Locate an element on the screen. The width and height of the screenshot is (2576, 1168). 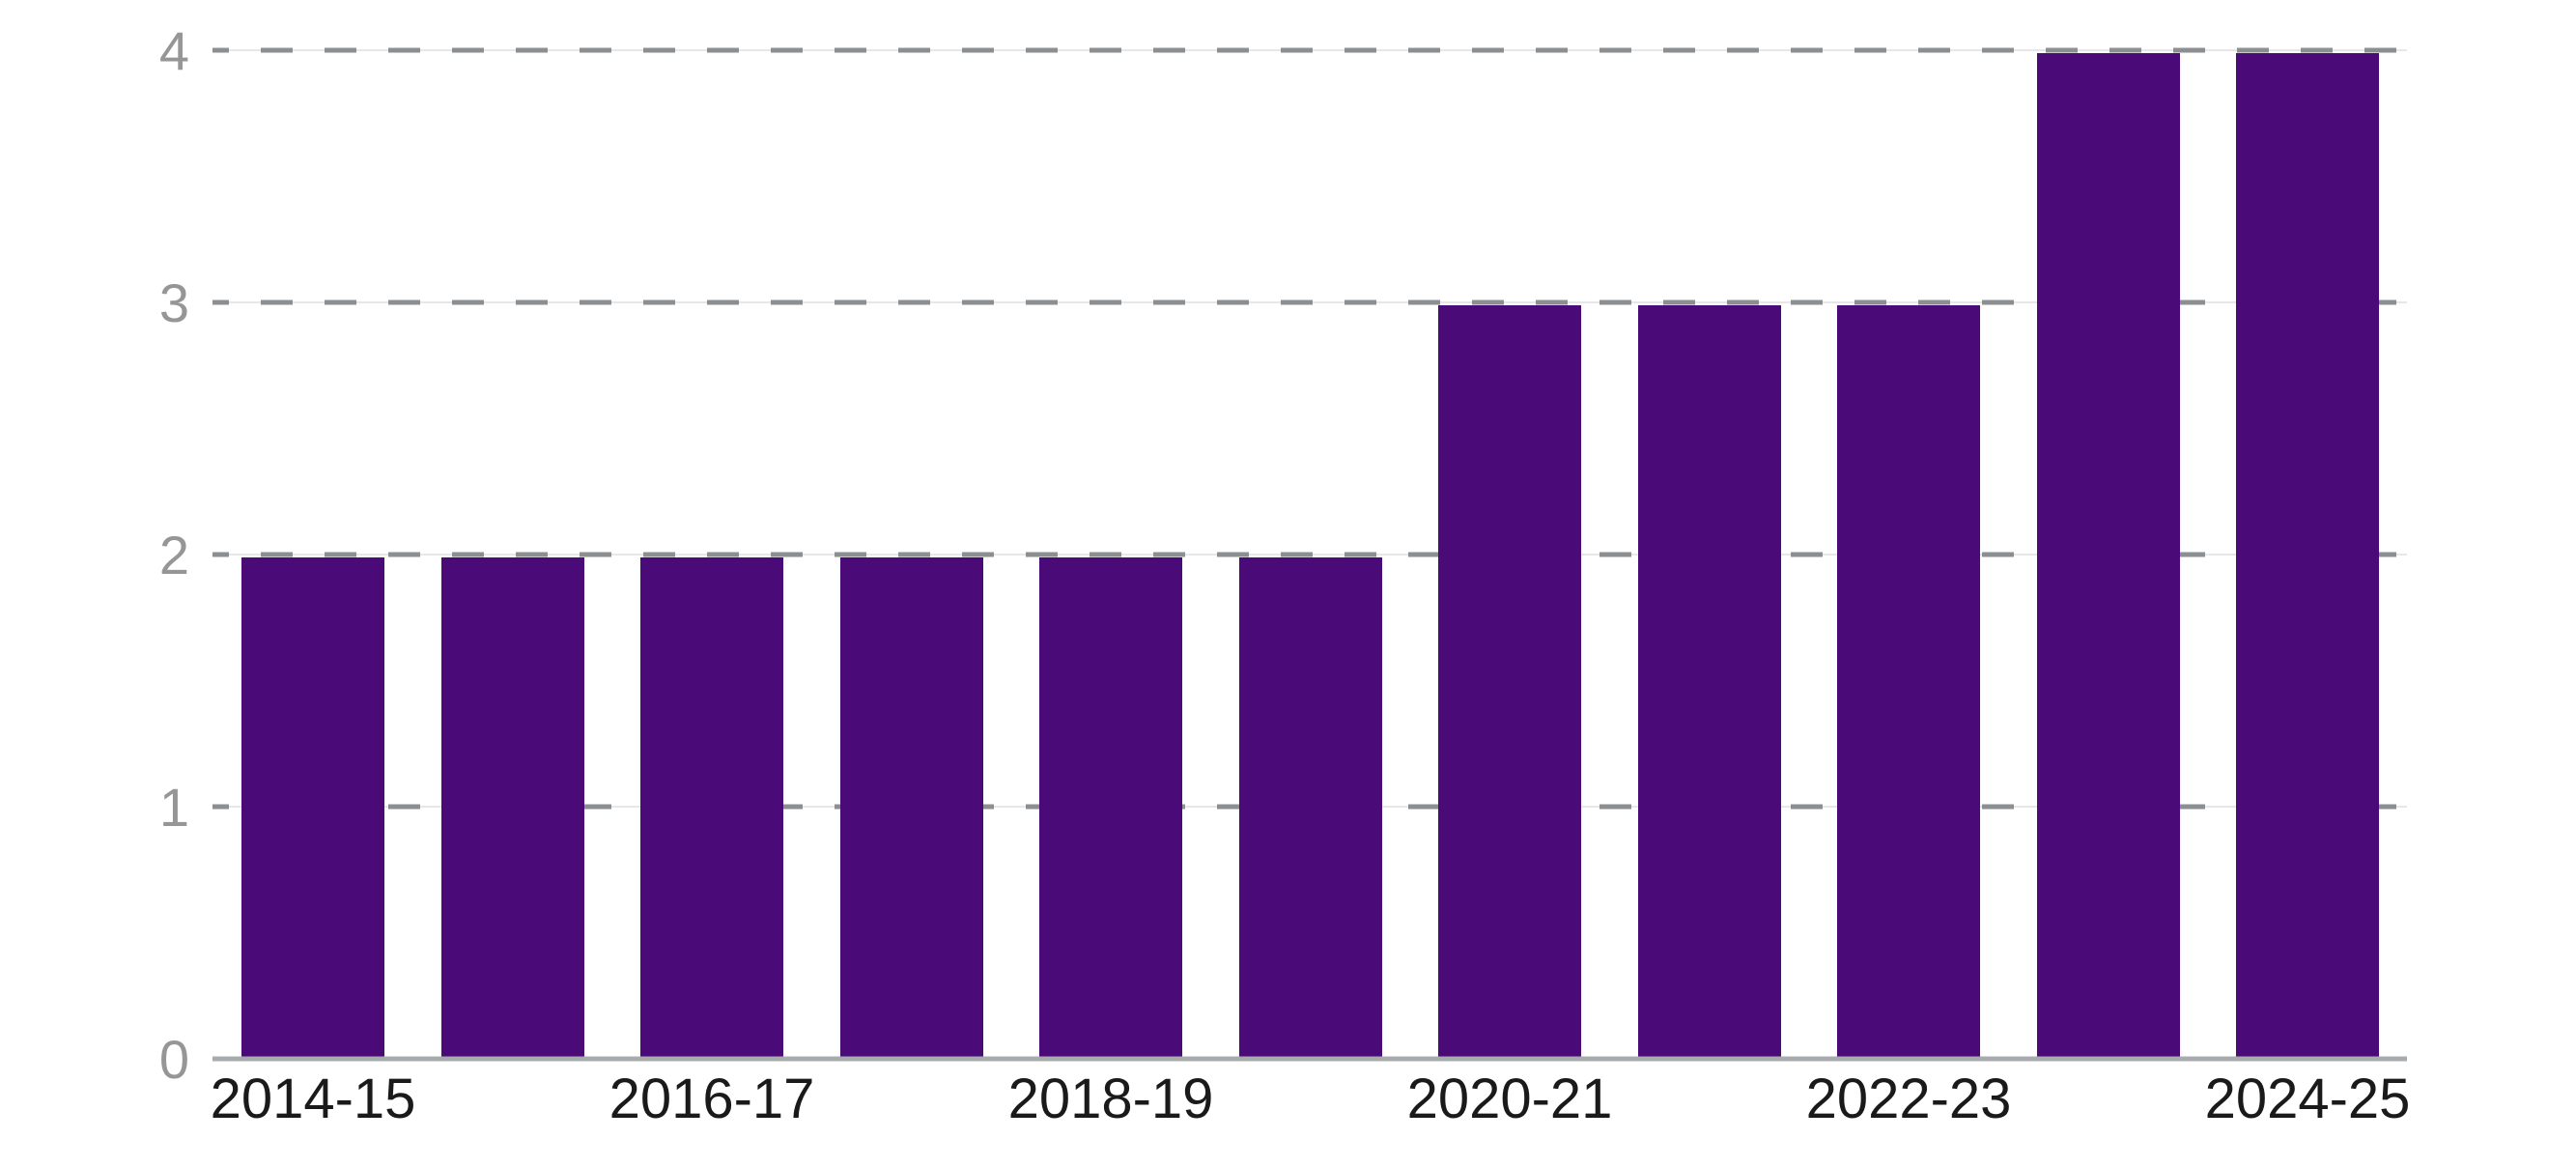
y-tick-label-2: 2 is located at coordinates (174, 555).